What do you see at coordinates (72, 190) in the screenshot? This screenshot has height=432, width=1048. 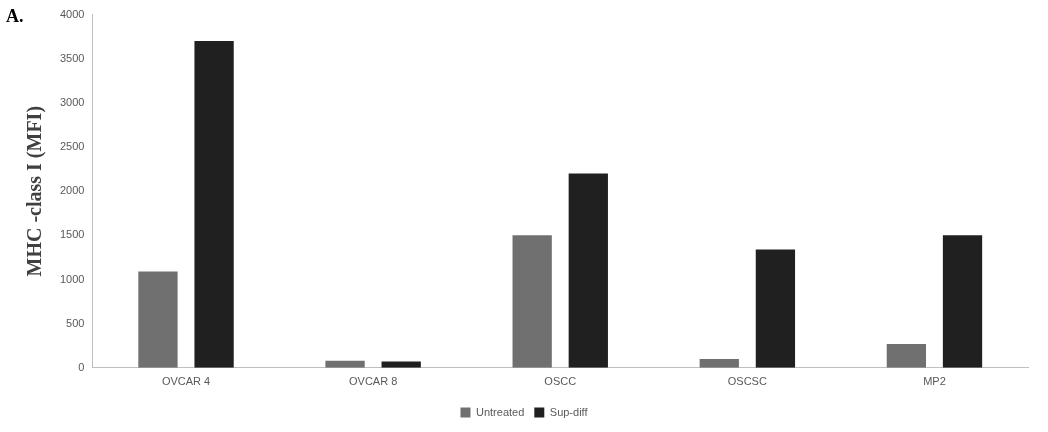 I see `y-tick-label: 2000` at bounding box center [72, 190].